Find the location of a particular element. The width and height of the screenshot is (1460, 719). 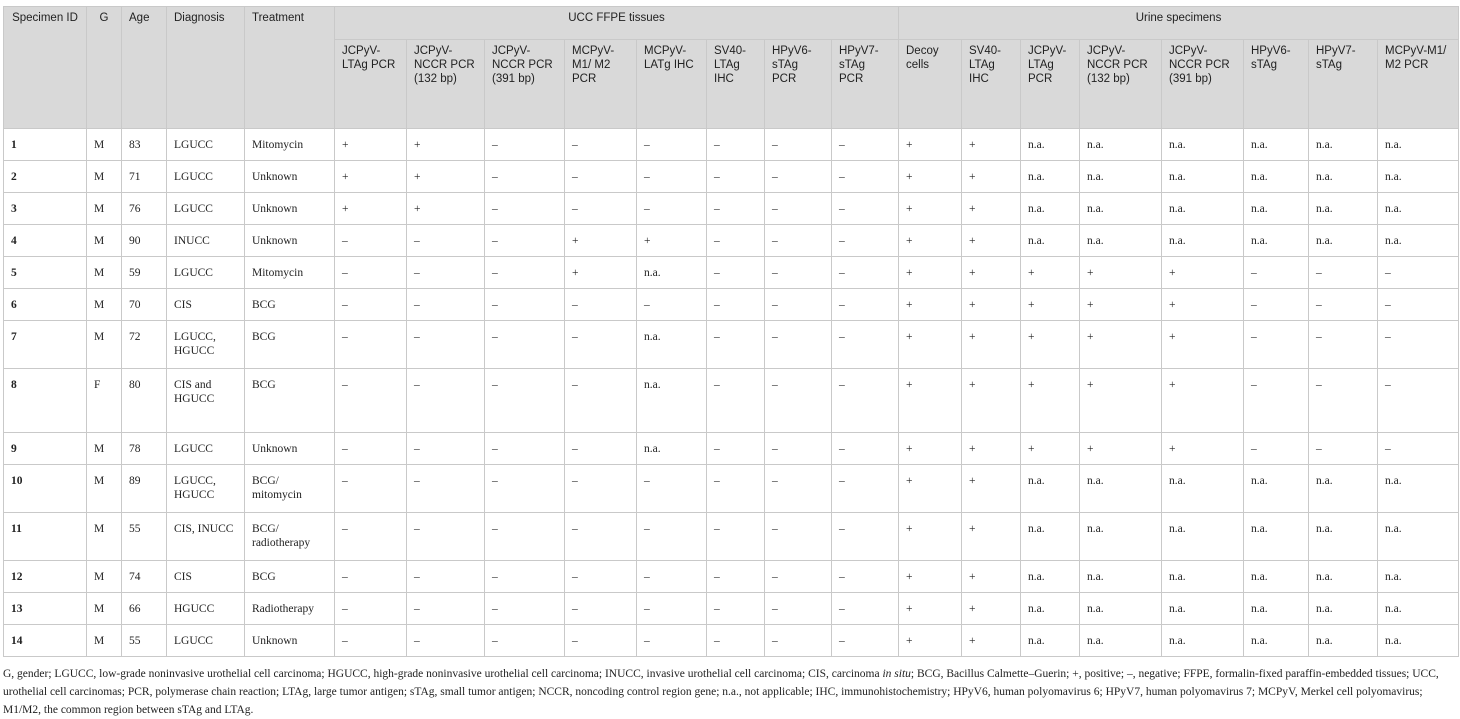

header-treatment: Treatment is located at coordinates (289, 67).